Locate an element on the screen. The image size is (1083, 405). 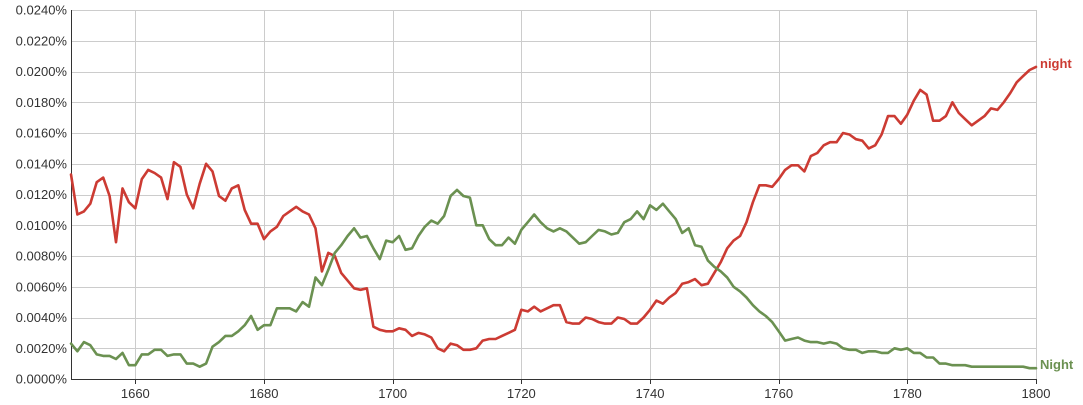
y-tick-label: 0.0120% is located at coordinates (42, 194).